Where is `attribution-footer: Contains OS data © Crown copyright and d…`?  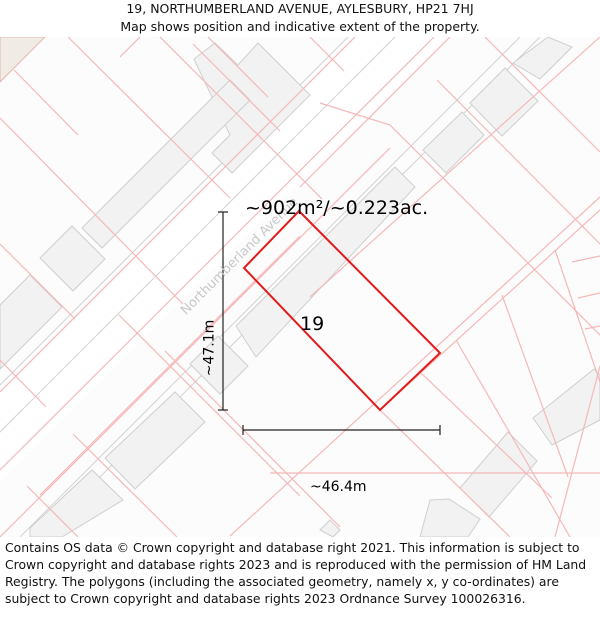
attribution-footer: Contains OS data © Crown copyright and d… is located at coordinates (301, 573).